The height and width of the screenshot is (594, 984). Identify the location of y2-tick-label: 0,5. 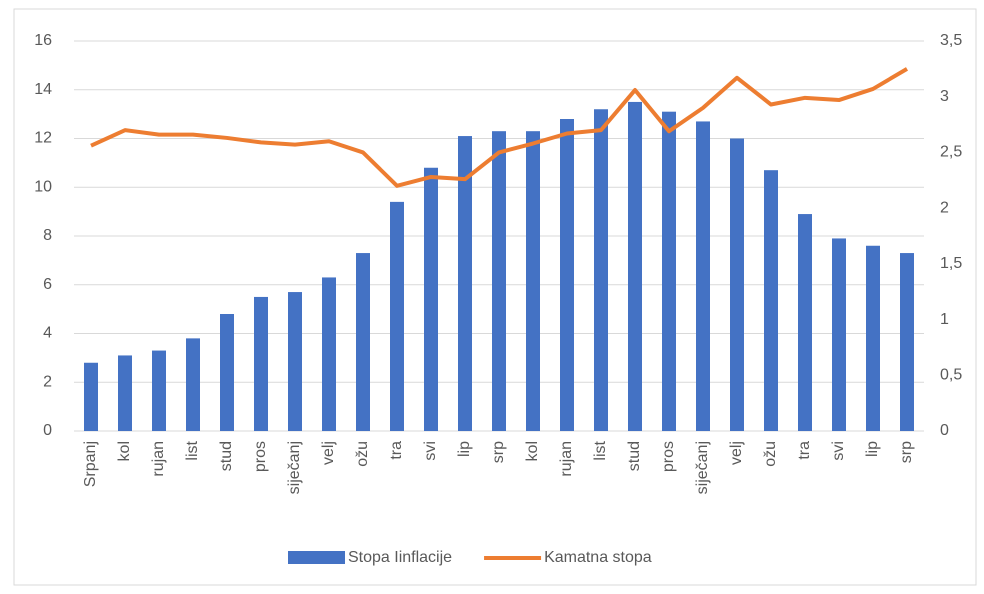
(951, 375).